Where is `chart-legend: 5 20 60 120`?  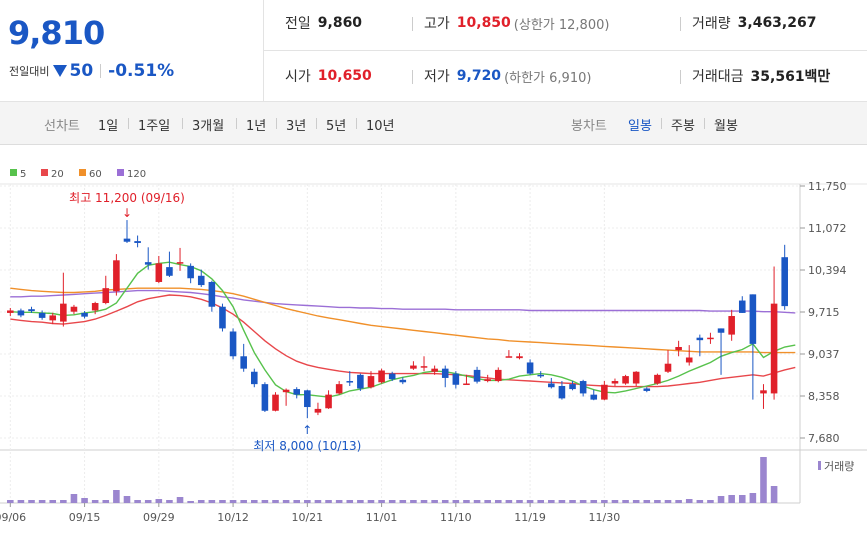 chart-legend: 5 20 60 120 is located at coordinates (78, 174).